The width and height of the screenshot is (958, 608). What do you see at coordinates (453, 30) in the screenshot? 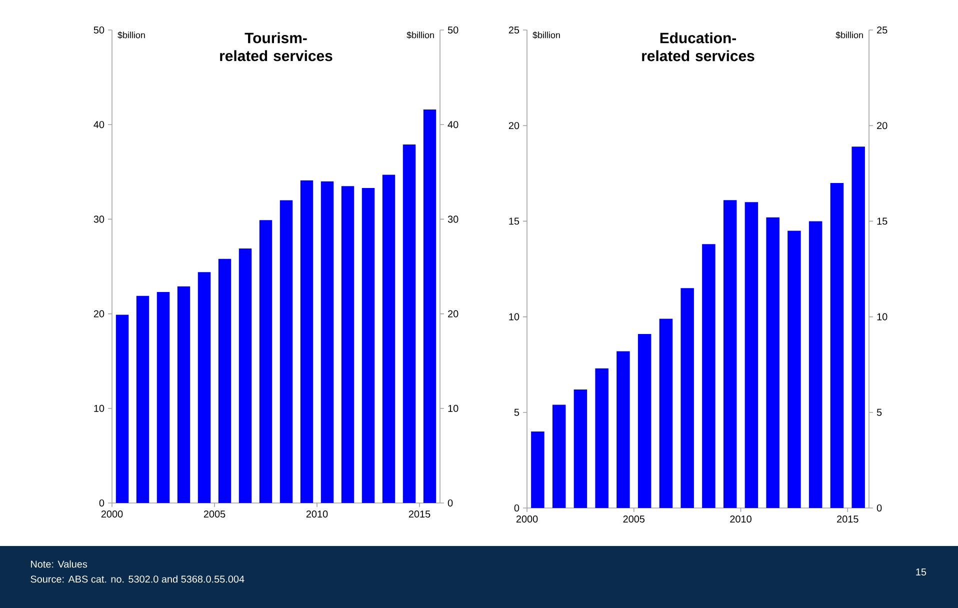
I see `y2-tick-label: 50` at bounding box center [453, 30].